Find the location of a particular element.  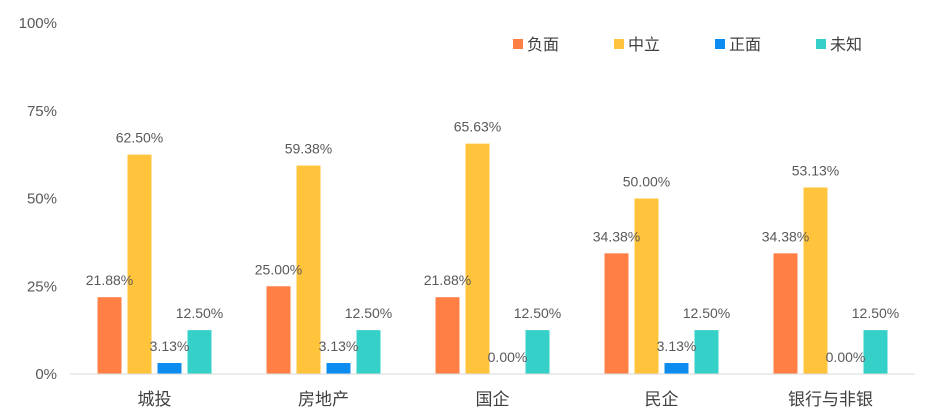

x-axis: 城投 房地产 国企 民企 银行与非银 is located at coordinates (506, 400).